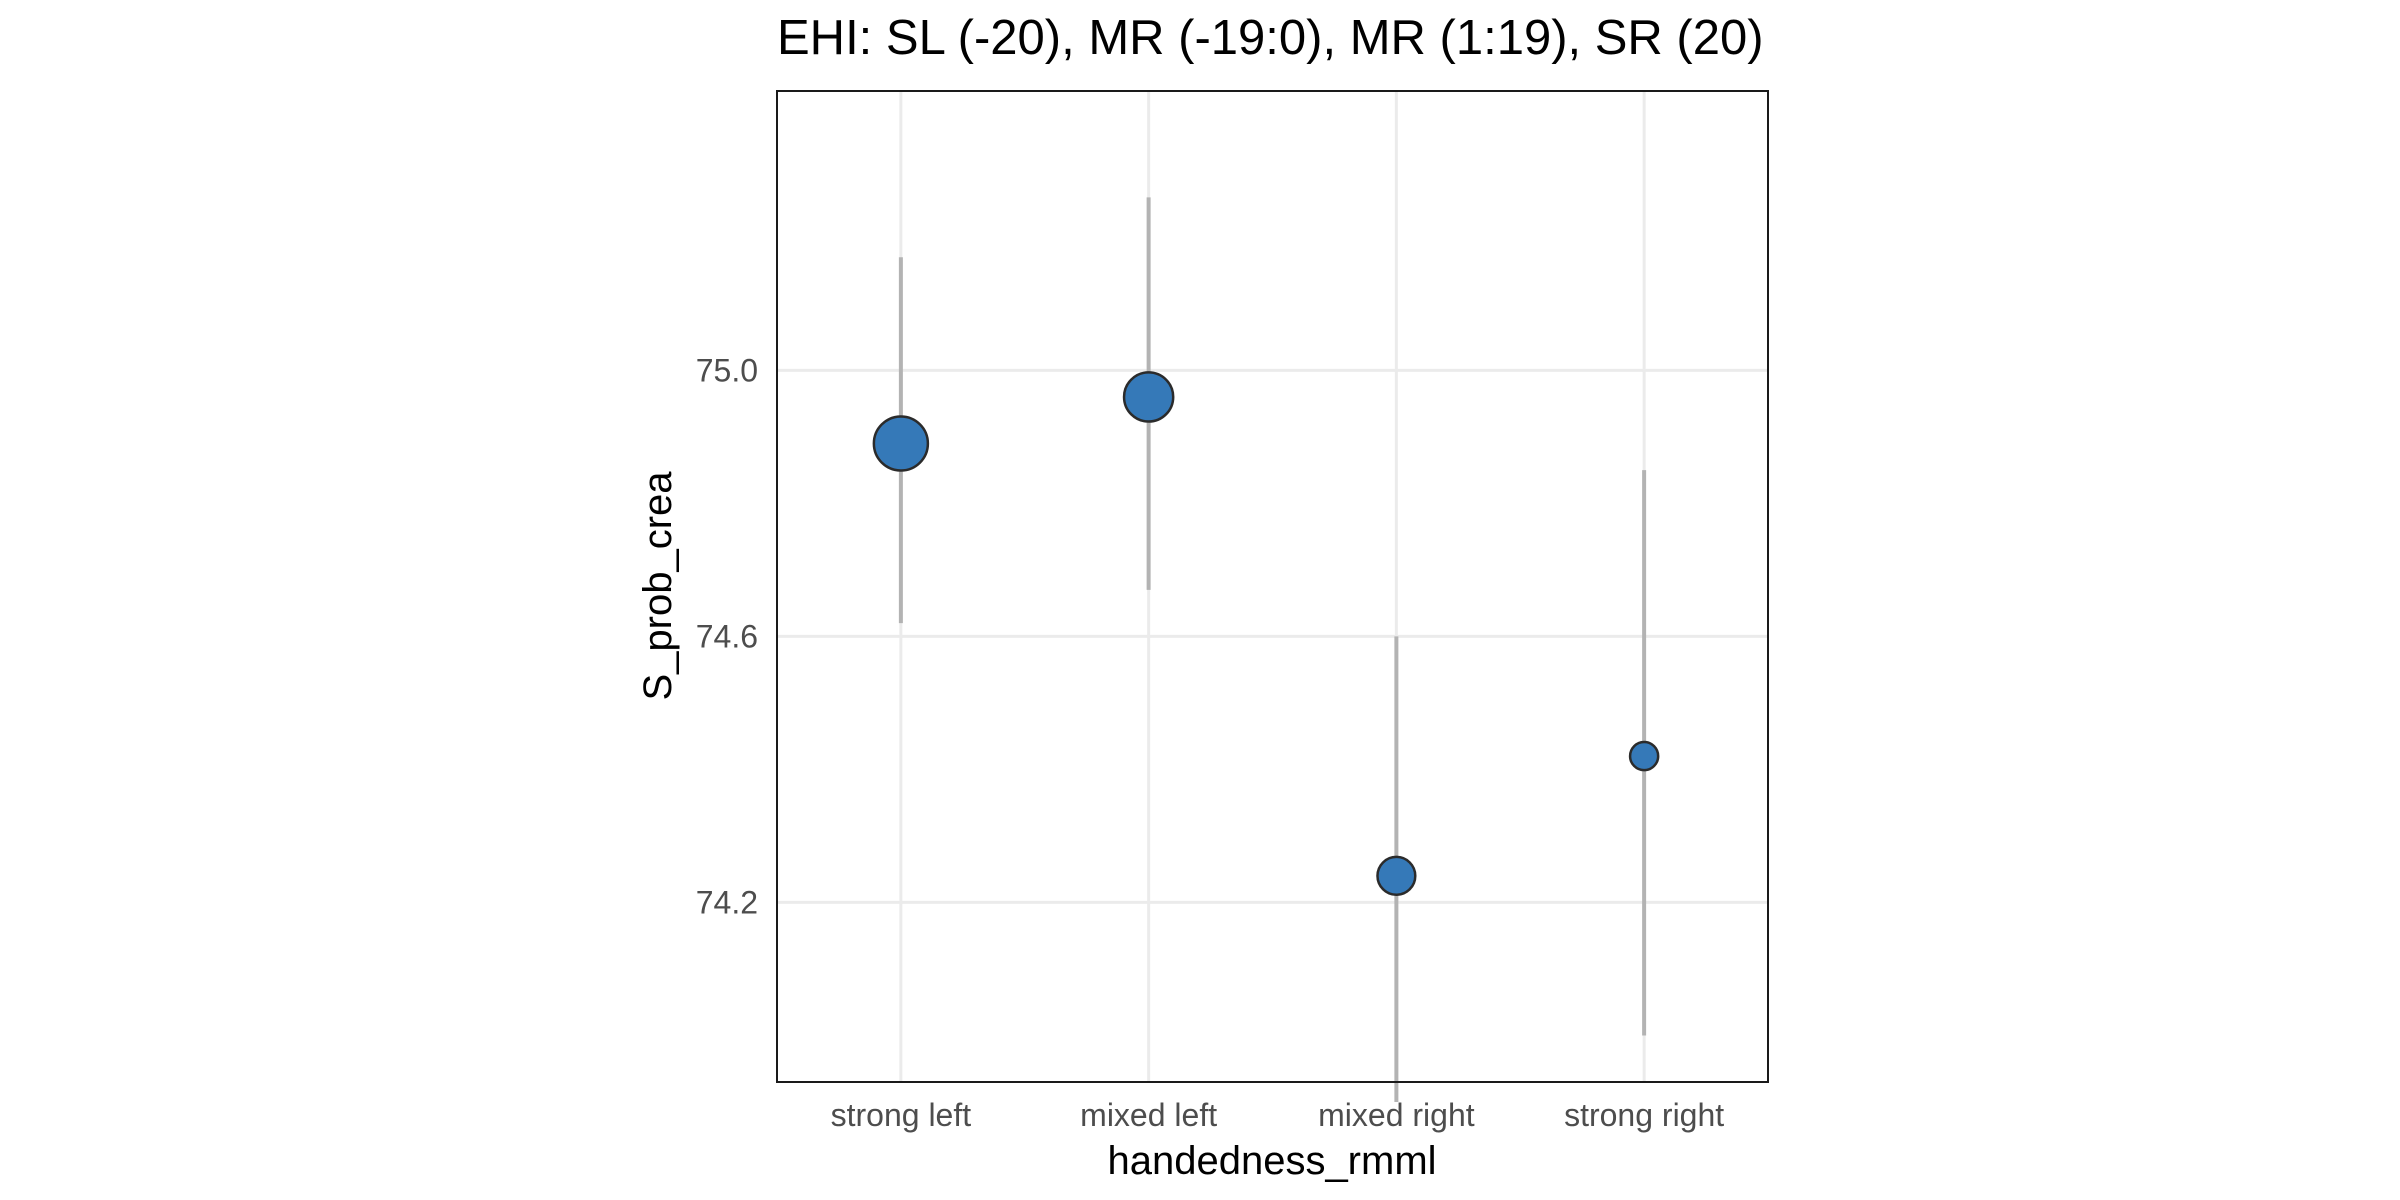  What do you see at coordinates (1644, 1115) in the screenshot?
I see `x-tick-label: strong right` at bounding box center [1644, 1115].